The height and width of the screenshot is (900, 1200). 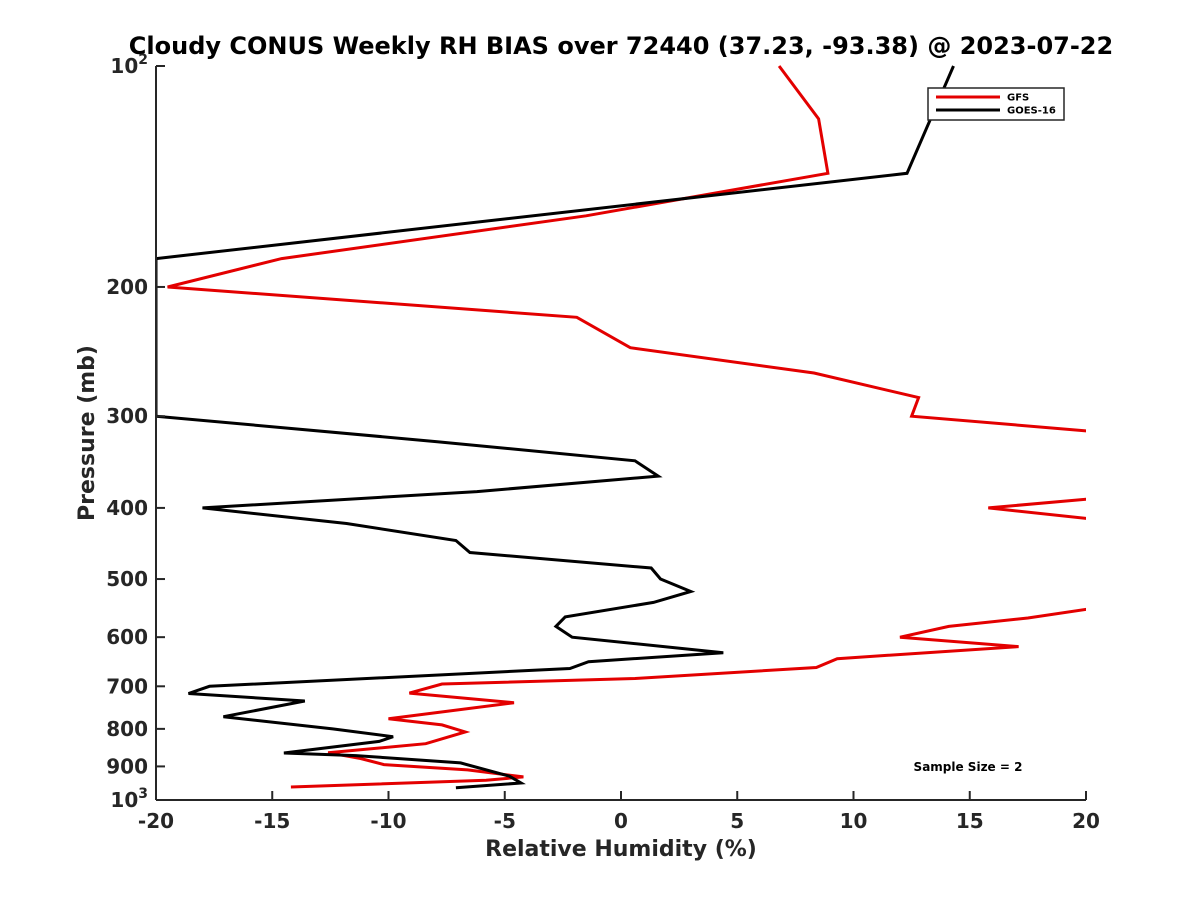 I want to click on y-tick-label: 700, so click(x=127, y=686).